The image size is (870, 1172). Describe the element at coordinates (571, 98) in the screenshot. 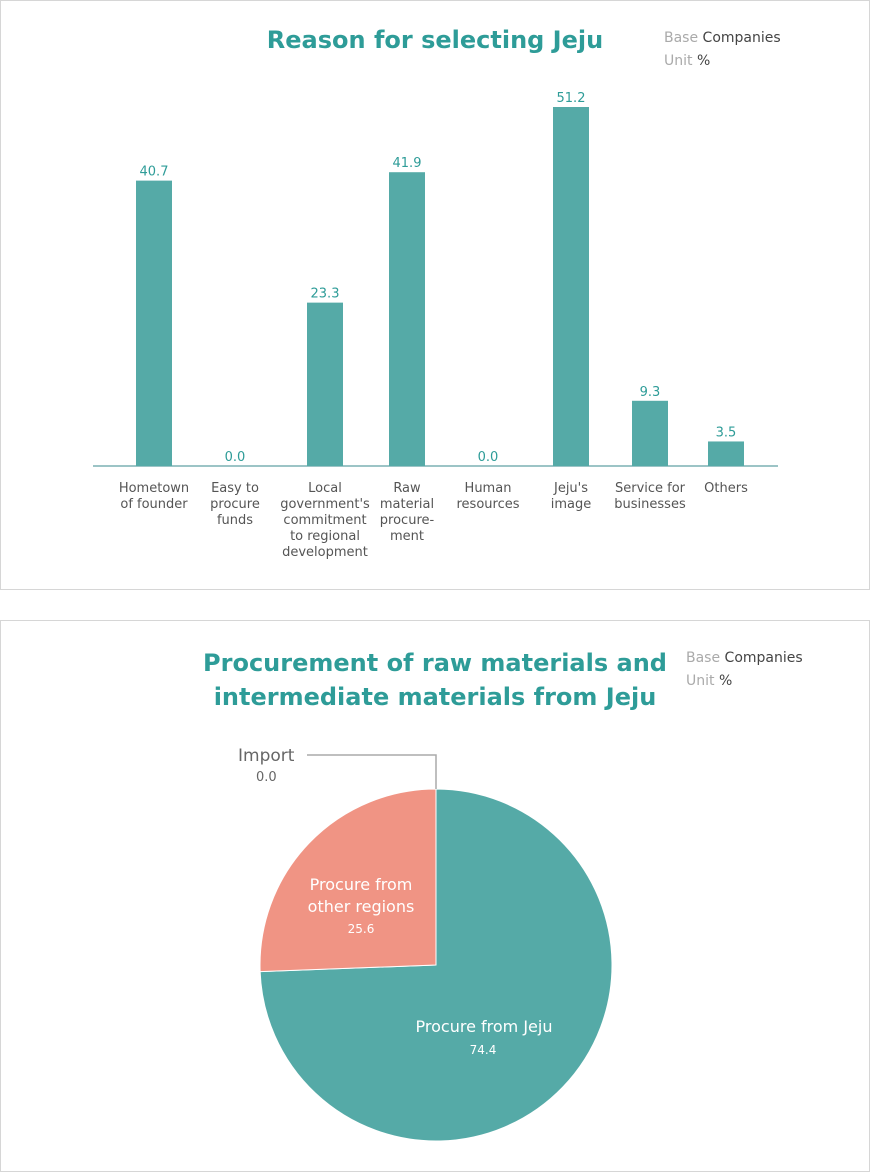

I see `bar-value-label-5: 51.2` at that location.